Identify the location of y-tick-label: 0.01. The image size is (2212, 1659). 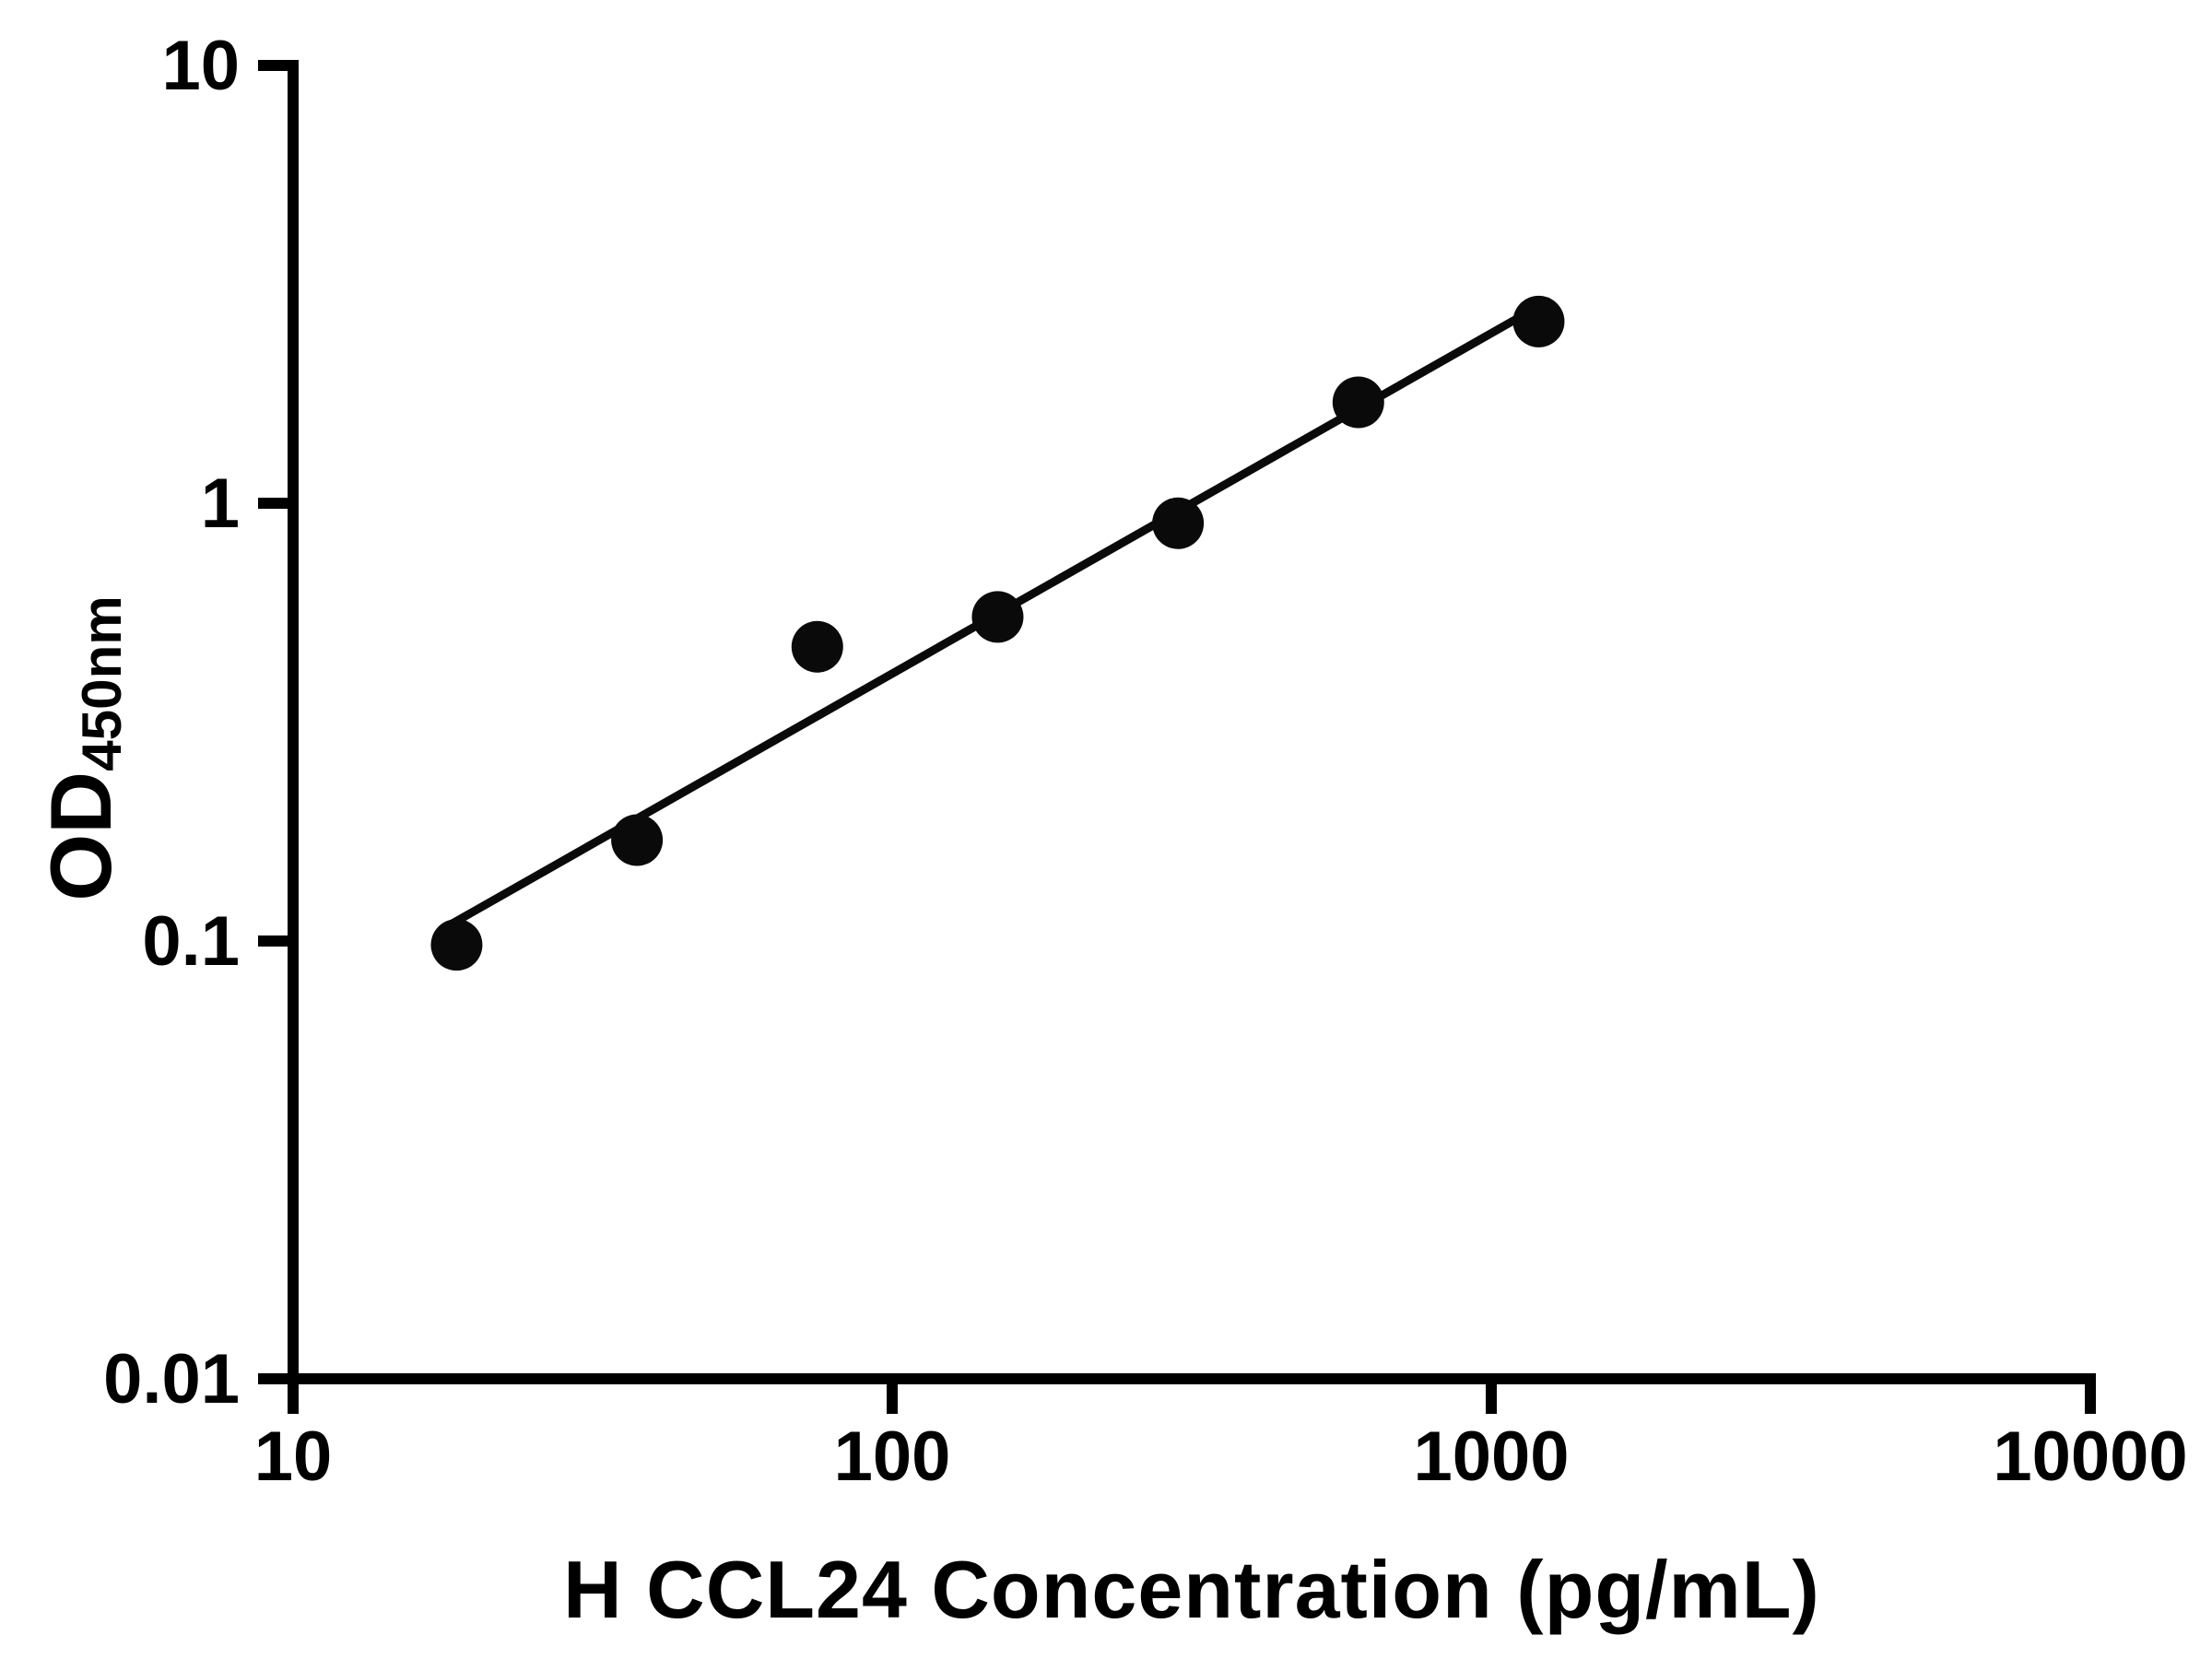
(171, 1379).